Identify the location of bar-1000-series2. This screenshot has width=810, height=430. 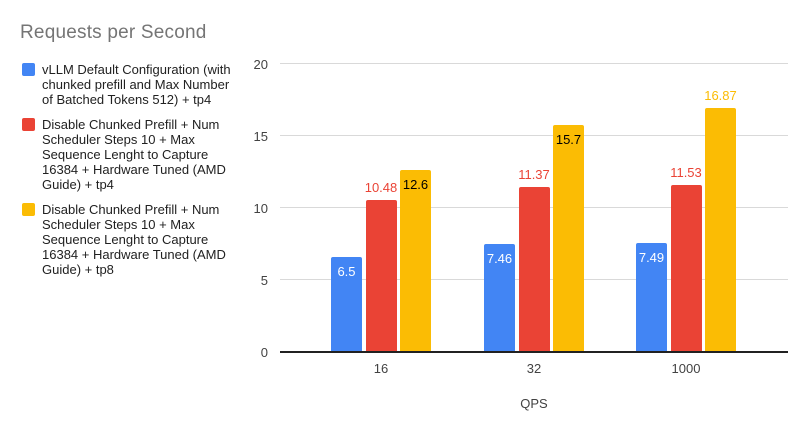
(720, 229).